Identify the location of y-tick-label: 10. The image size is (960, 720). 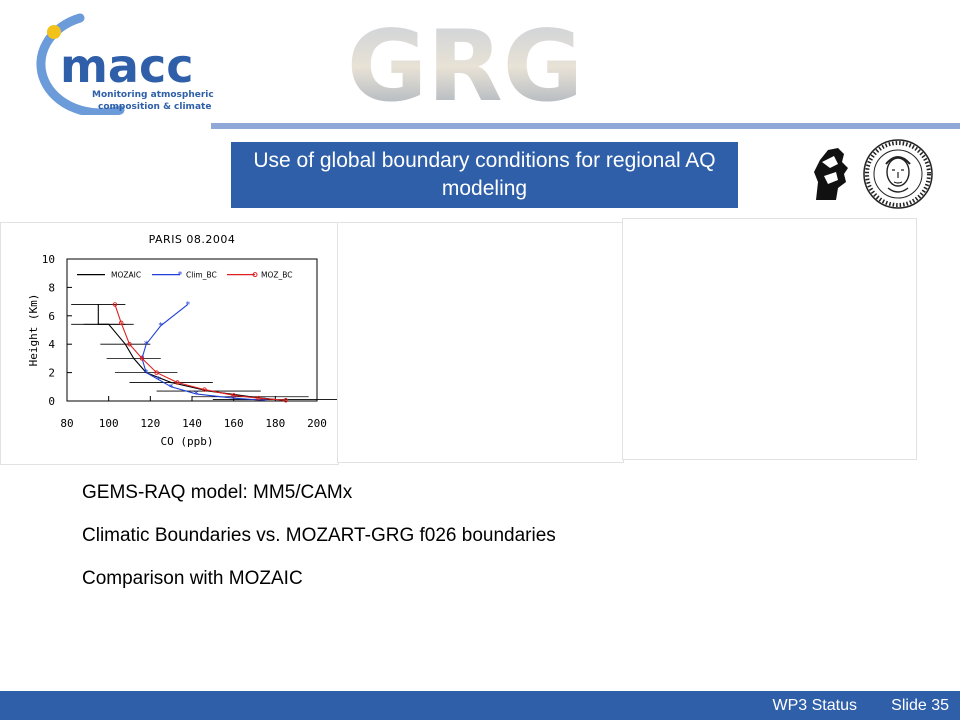
(48, 259).